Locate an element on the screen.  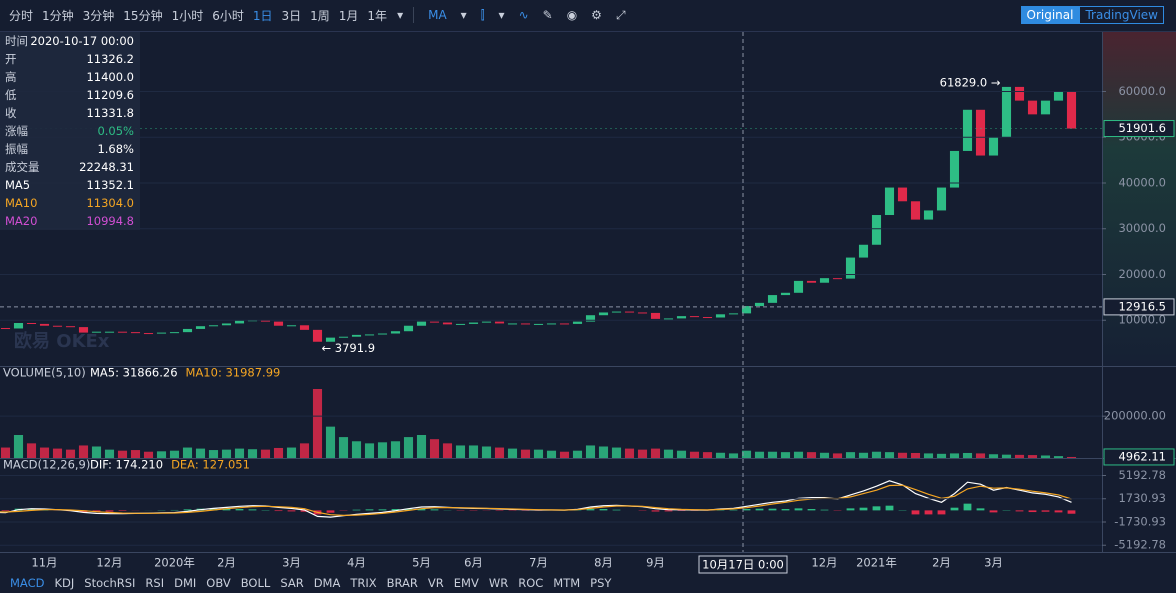
tool-icon: ∿ is located at coordinates (523, 15).